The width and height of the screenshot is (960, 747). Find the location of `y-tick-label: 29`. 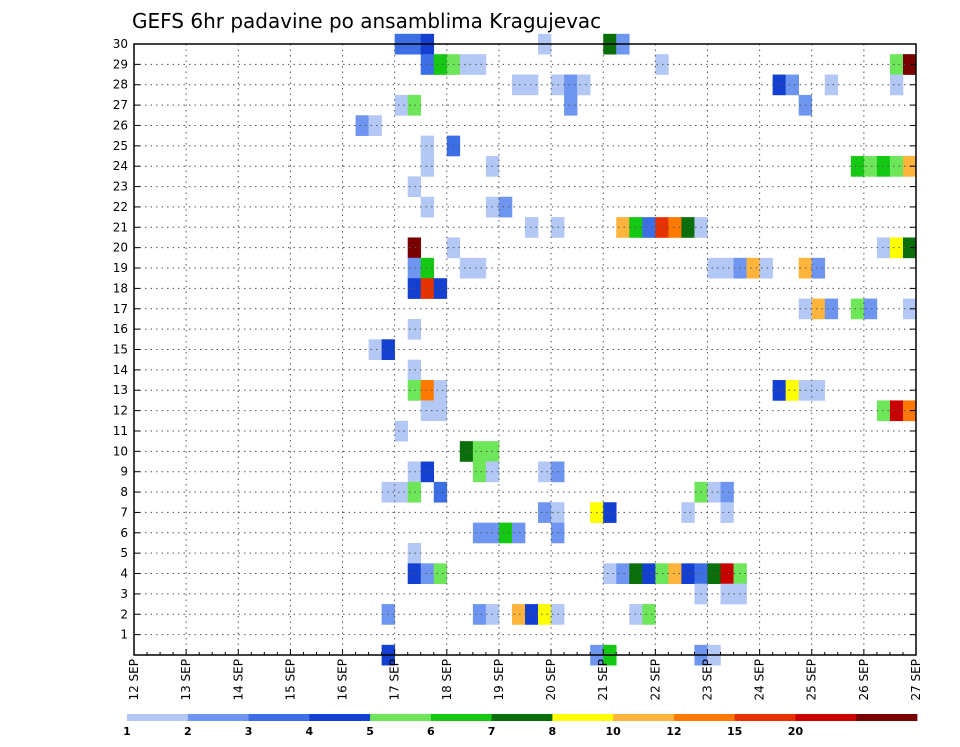

y-tick-label: 29 is located at coordinates (120, 64).